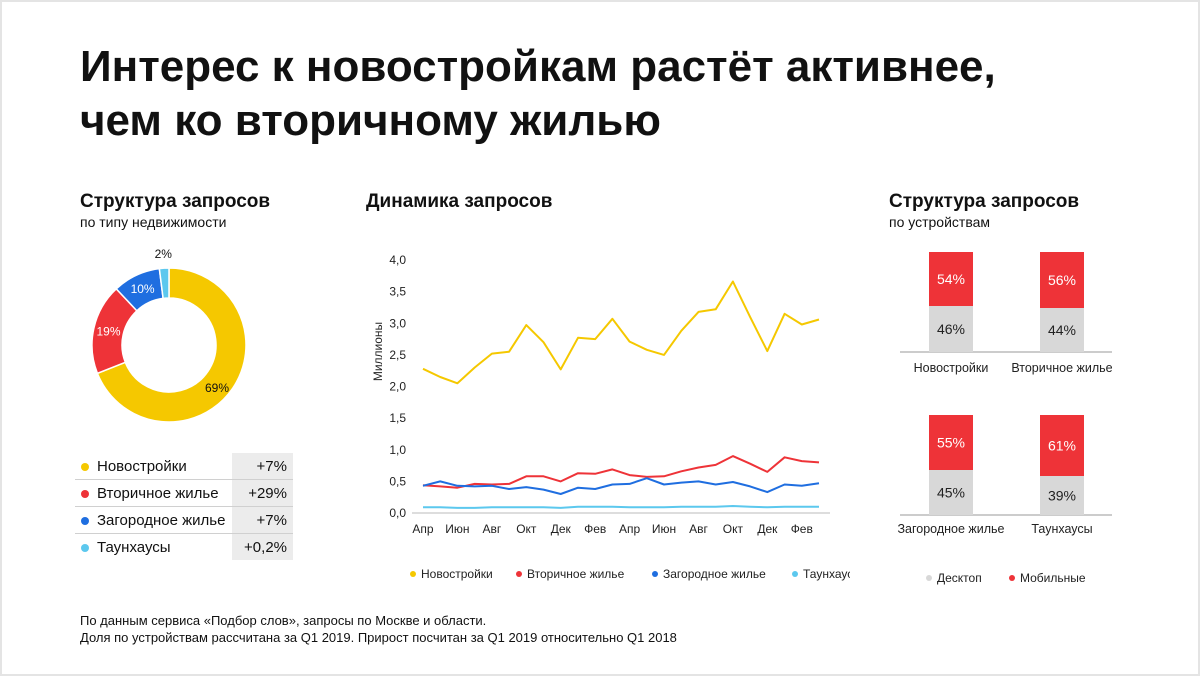  I want to click on bar-label-mobile: 61%, so click(1062, 446).